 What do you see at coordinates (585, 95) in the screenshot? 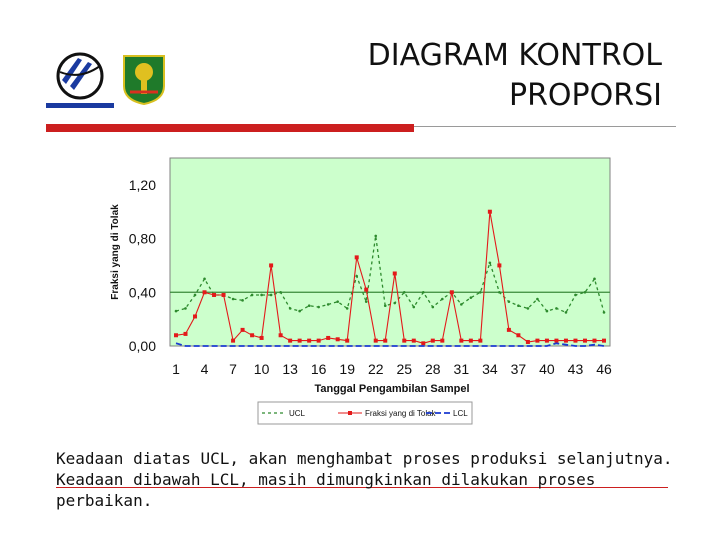
I see `title-line-2: PROPORSI` at bounding box center [585, 95].